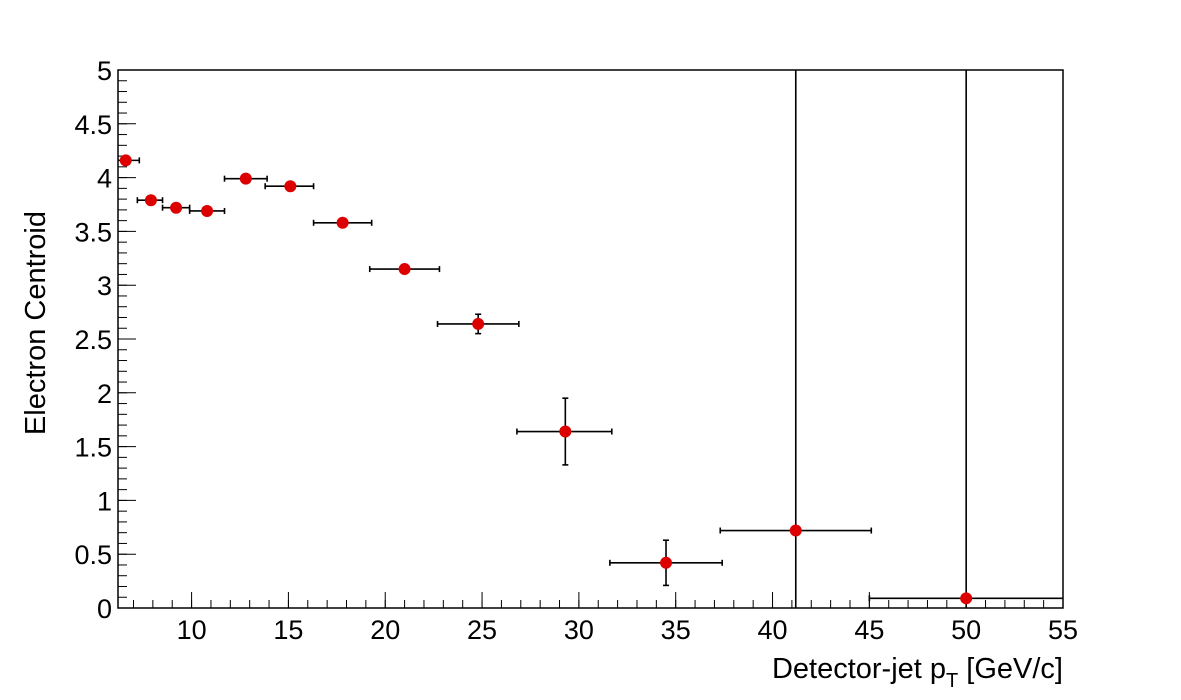 The width and height of the screenshot is (1181, 700). Describe the element at coordinates (93, 555) in the screenshot. I see `y-tick-label: 0.5` at that location.